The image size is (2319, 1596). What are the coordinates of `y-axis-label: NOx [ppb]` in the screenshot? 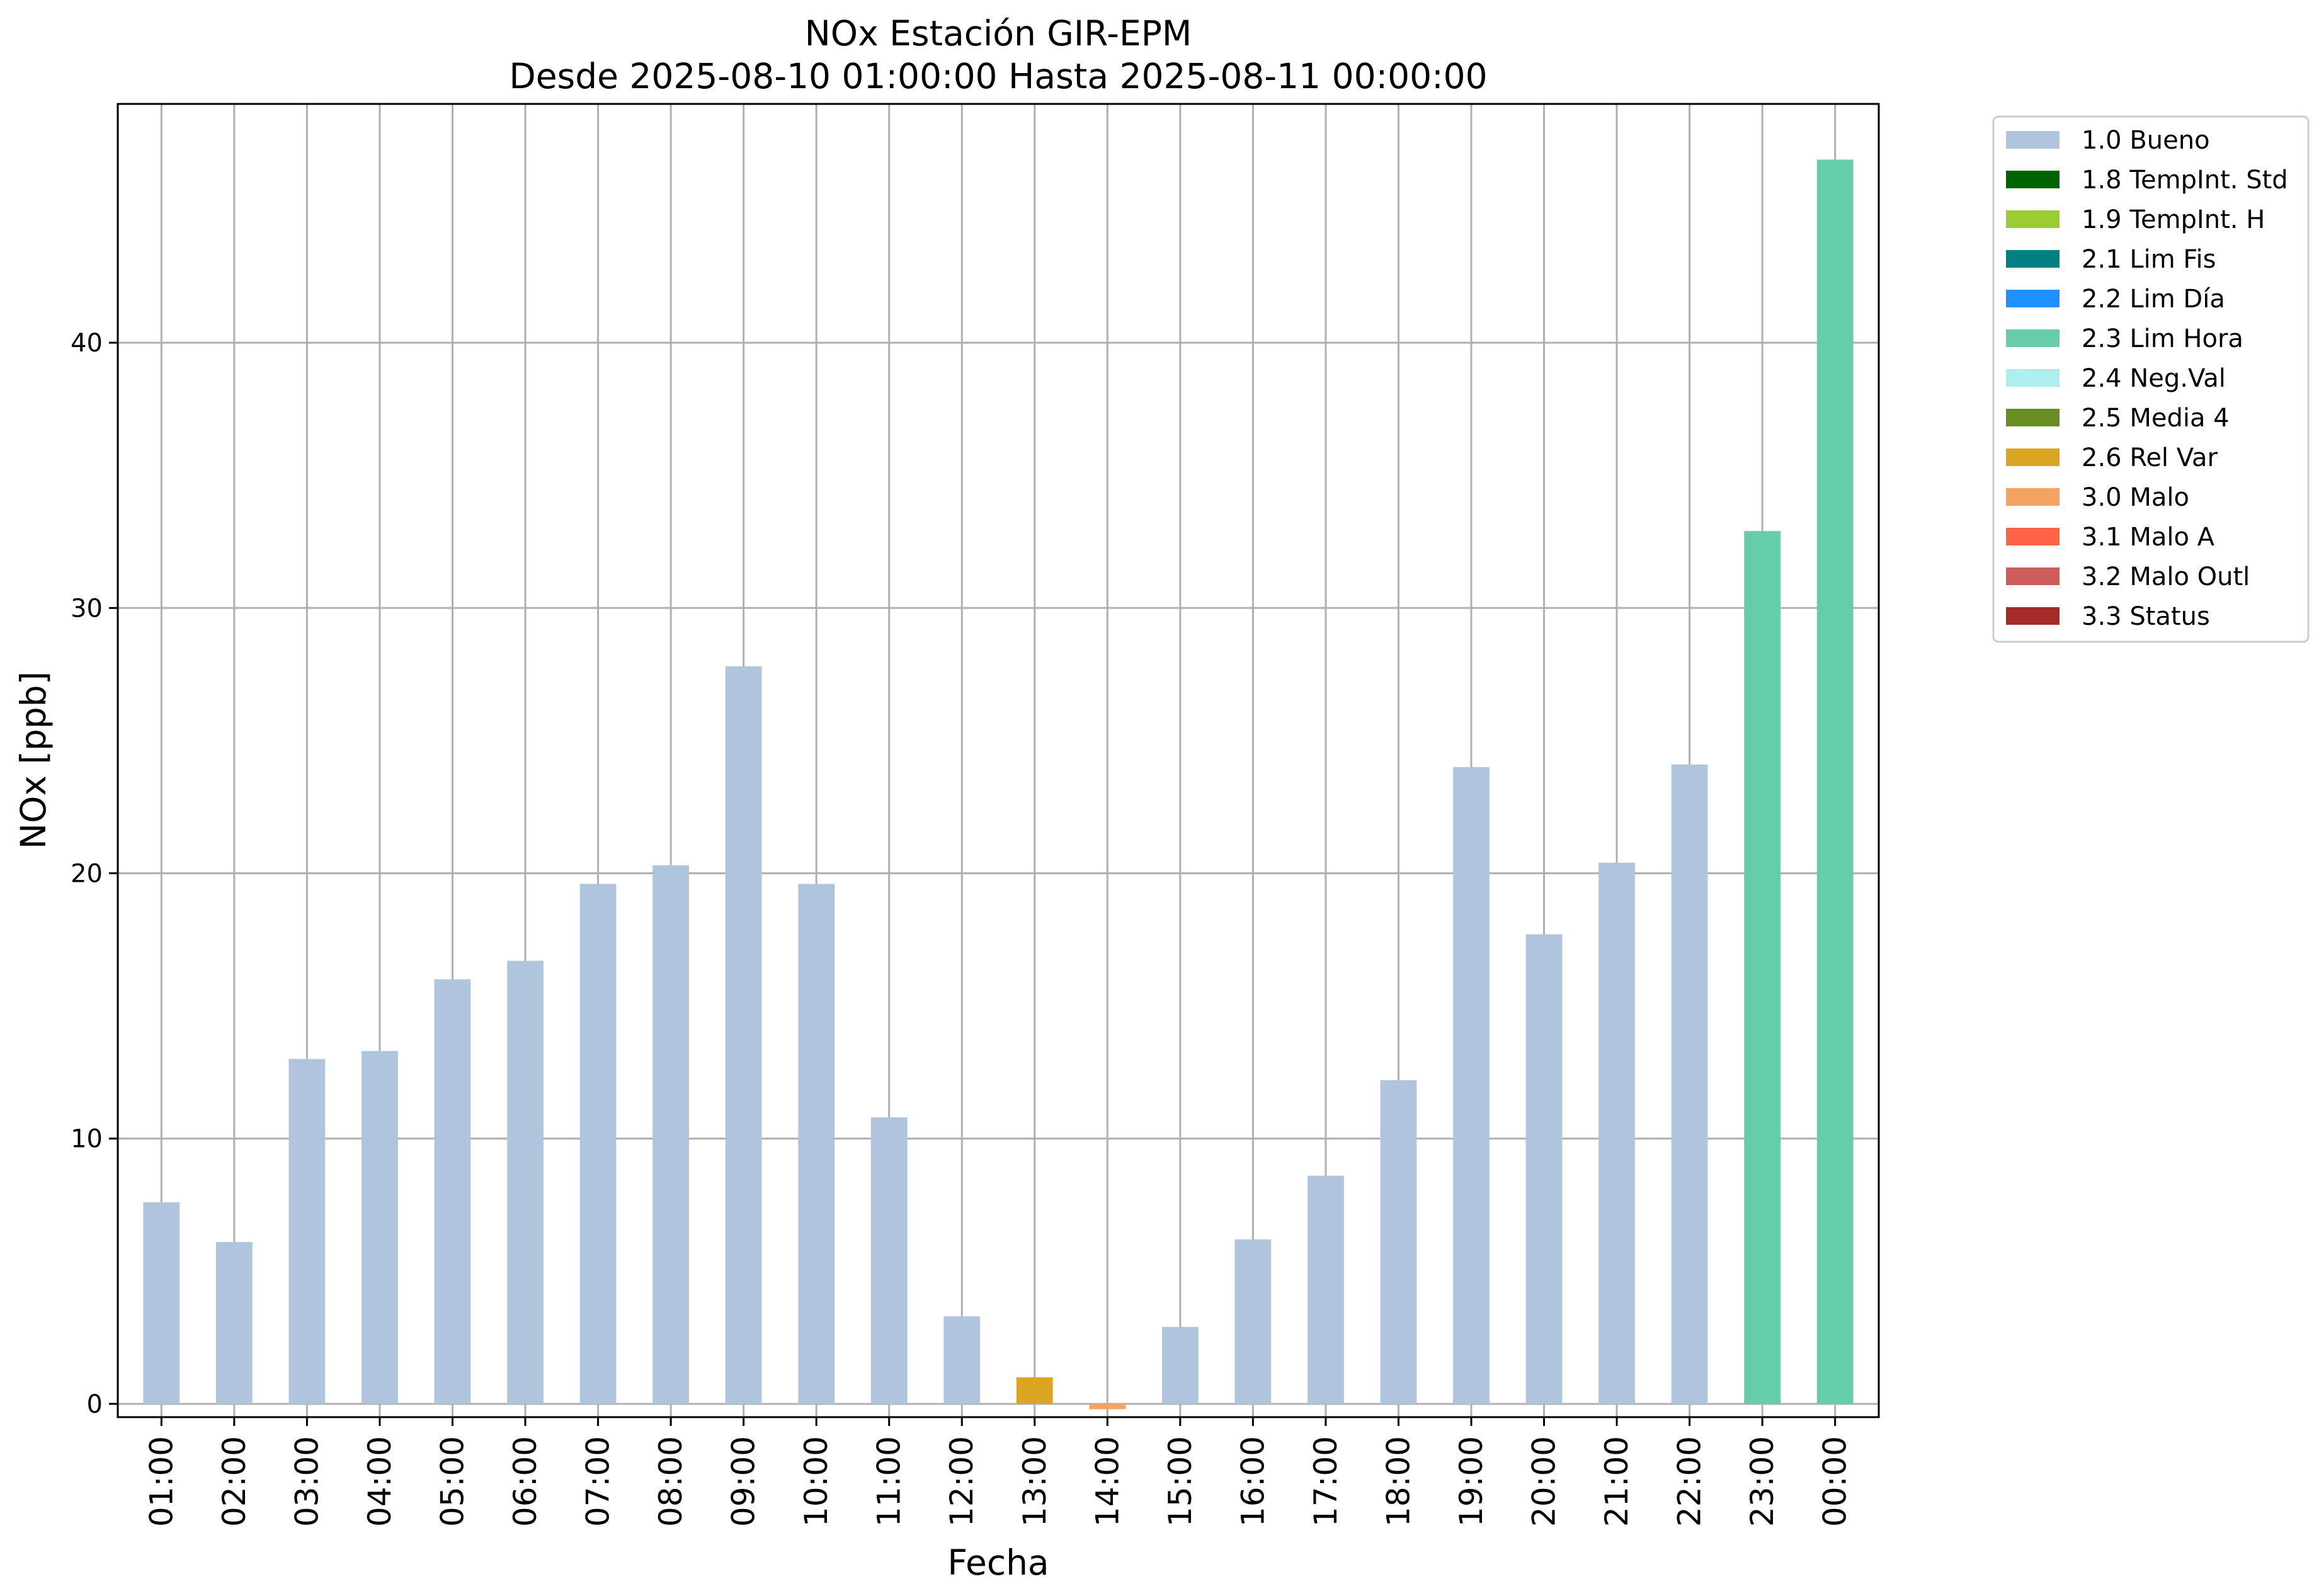 It's located at (33, 760).